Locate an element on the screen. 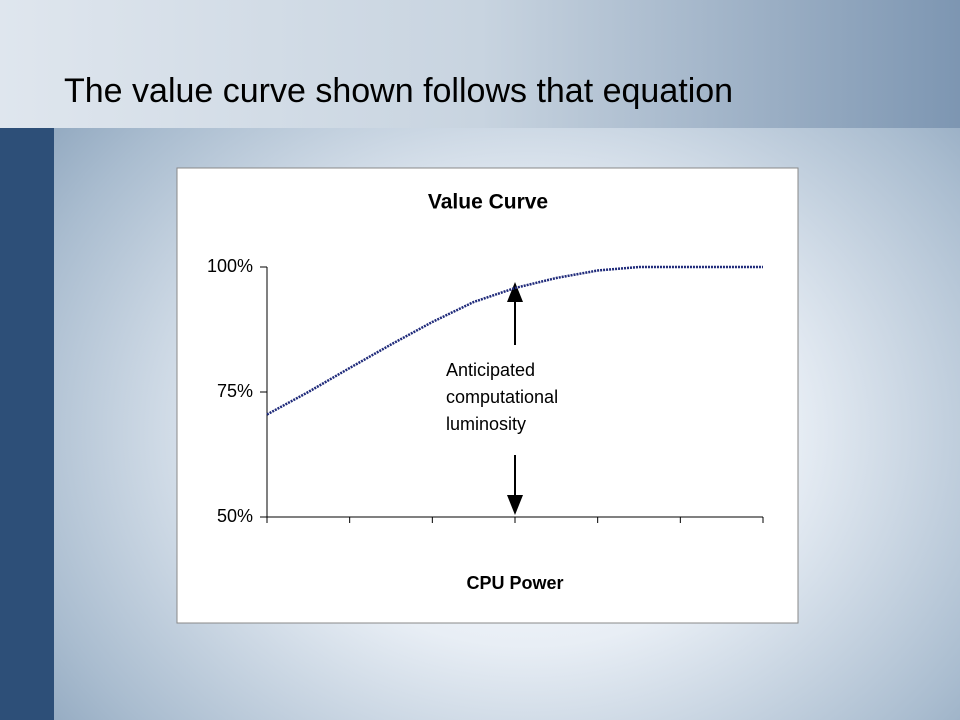 The height and width of the screenshot is (720, 960). x-axis-label: CPU Power is located at coordinates (514, 583).